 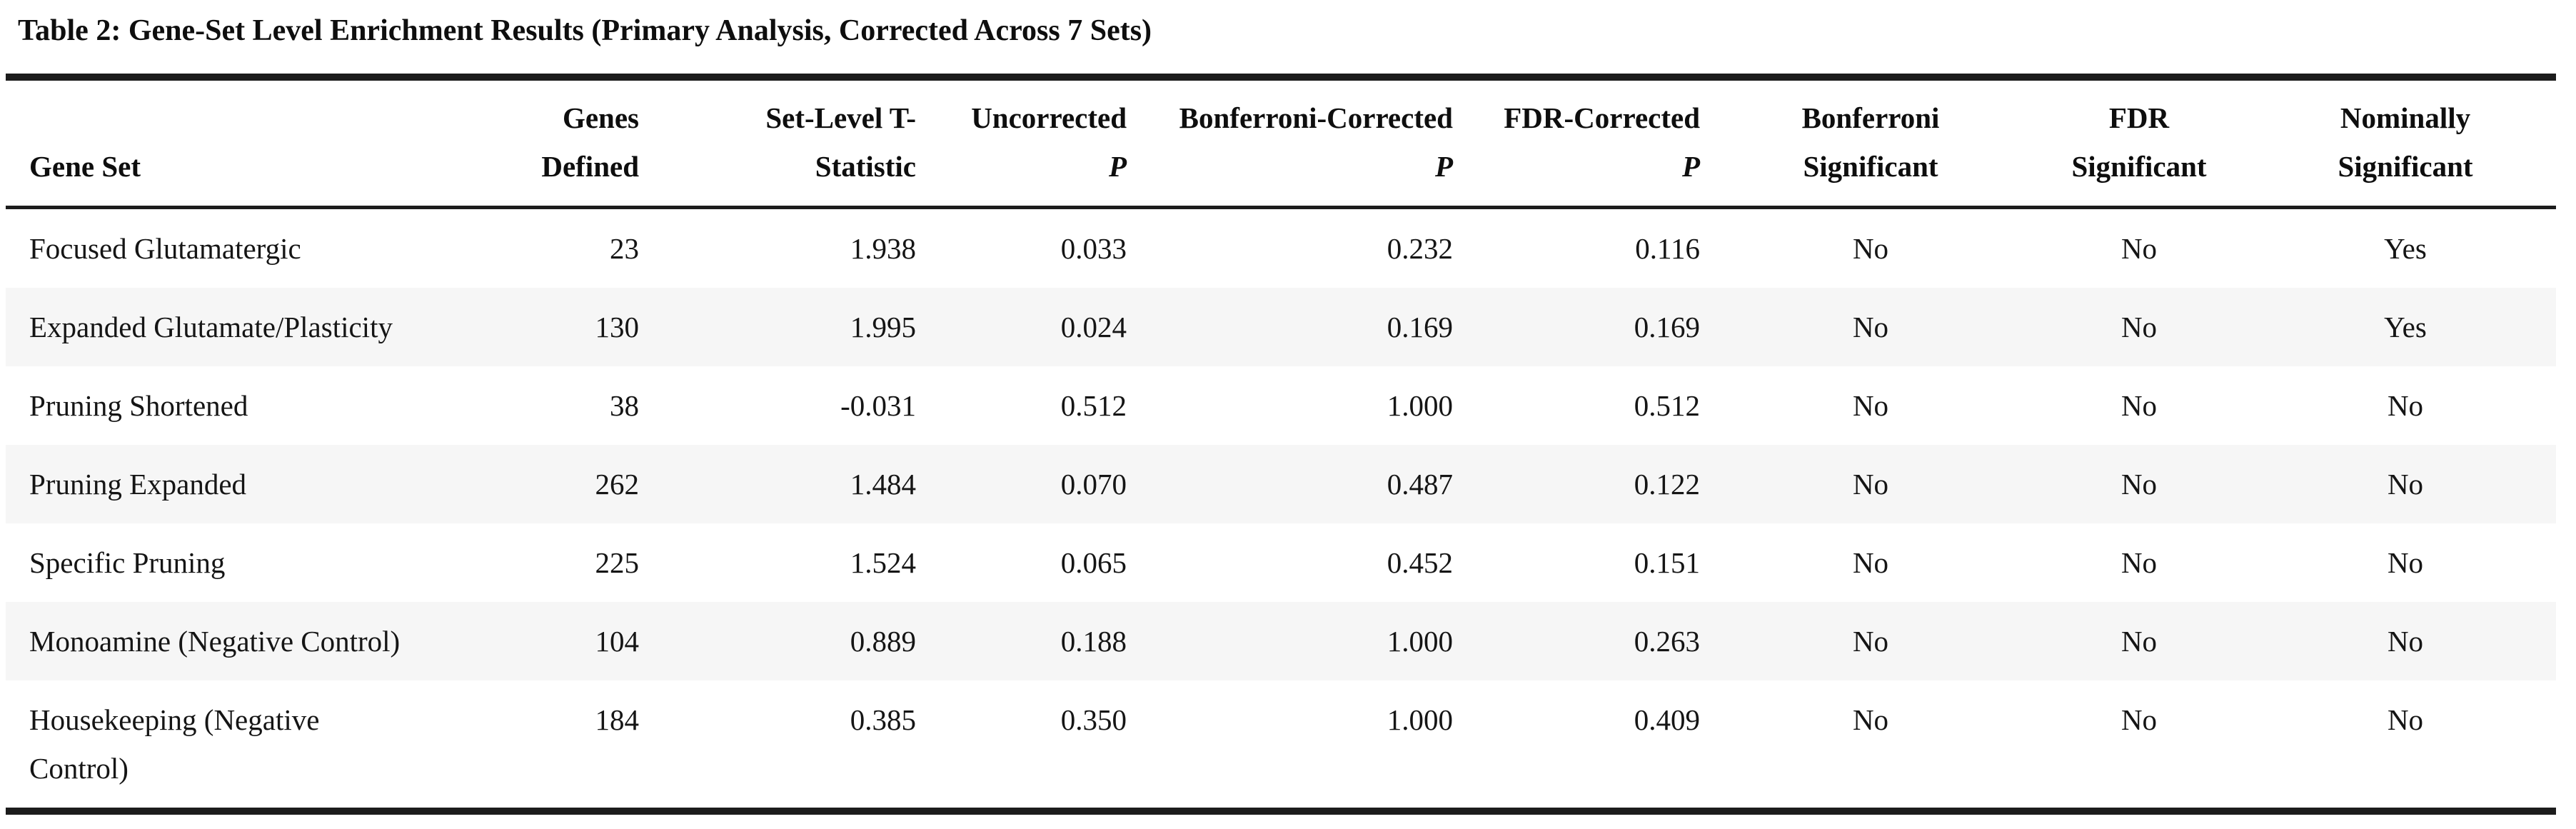 I want to click on cell-gene-set: Monoamine (Negative Control), so click(x=215, y=641).